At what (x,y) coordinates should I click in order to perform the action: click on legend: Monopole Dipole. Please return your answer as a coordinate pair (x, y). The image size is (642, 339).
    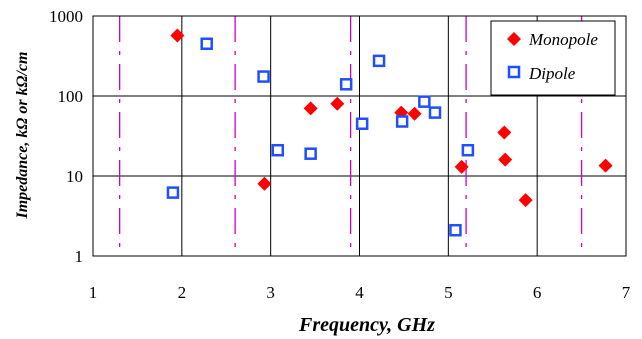
    Looking at the image, I should click on (553, 58).